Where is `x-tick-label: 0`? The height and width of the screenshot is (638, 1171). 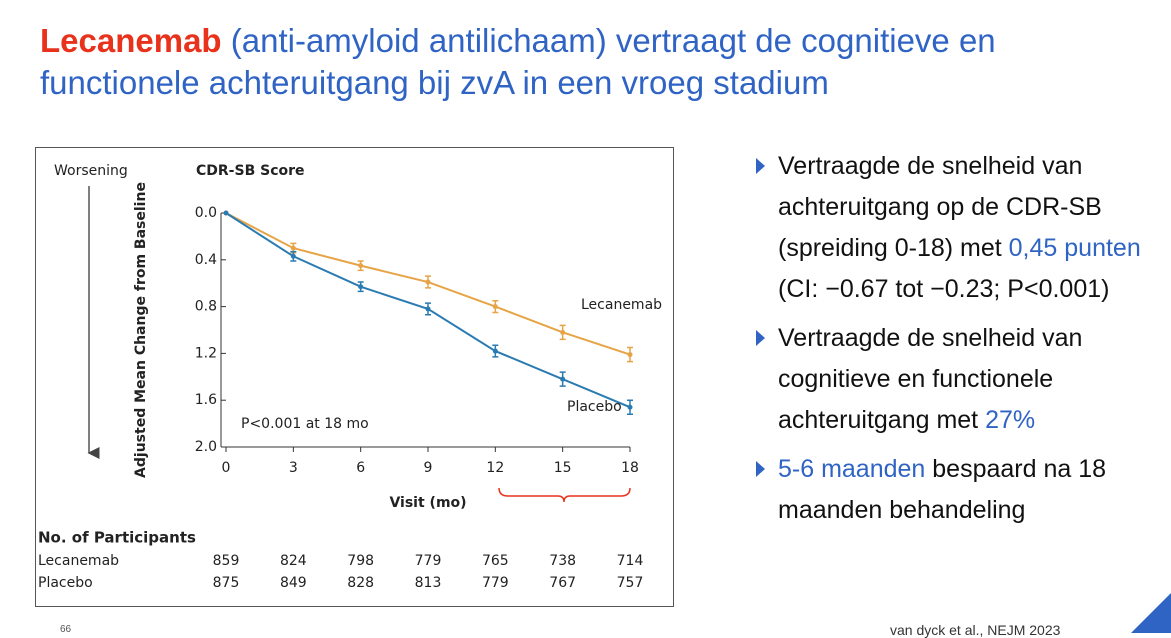
x-tick-label: 0 is located at coordinates (226, 468).